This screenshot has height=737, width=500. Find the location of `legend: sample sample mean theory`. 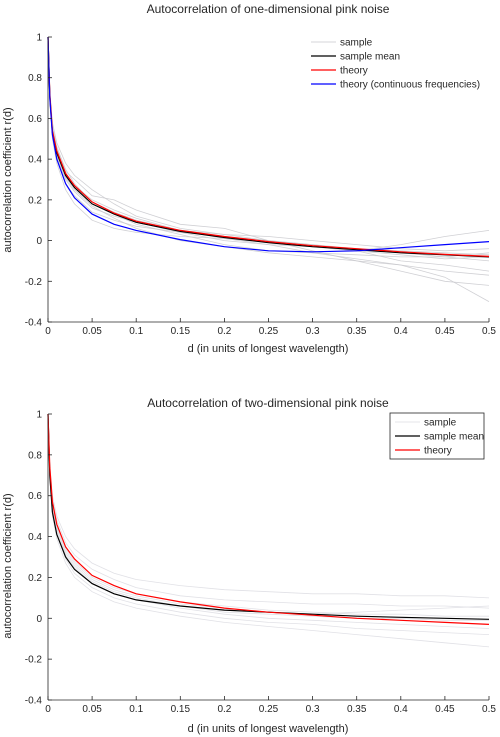

legend: sample sample mean theory is located at coordinates (437, 436).